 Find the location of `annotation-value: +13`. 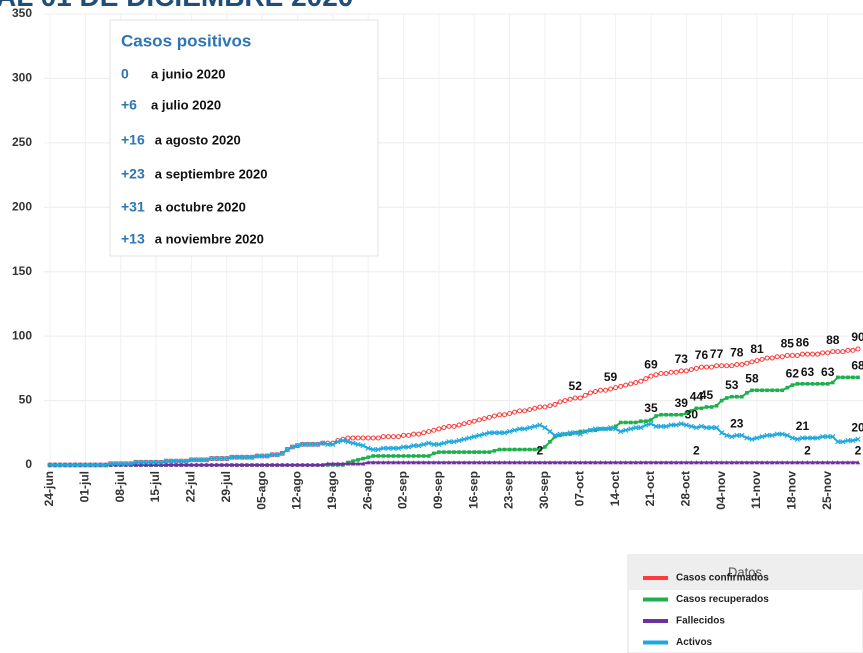

annotation-value: +13 is located at coordinates (133, 239).